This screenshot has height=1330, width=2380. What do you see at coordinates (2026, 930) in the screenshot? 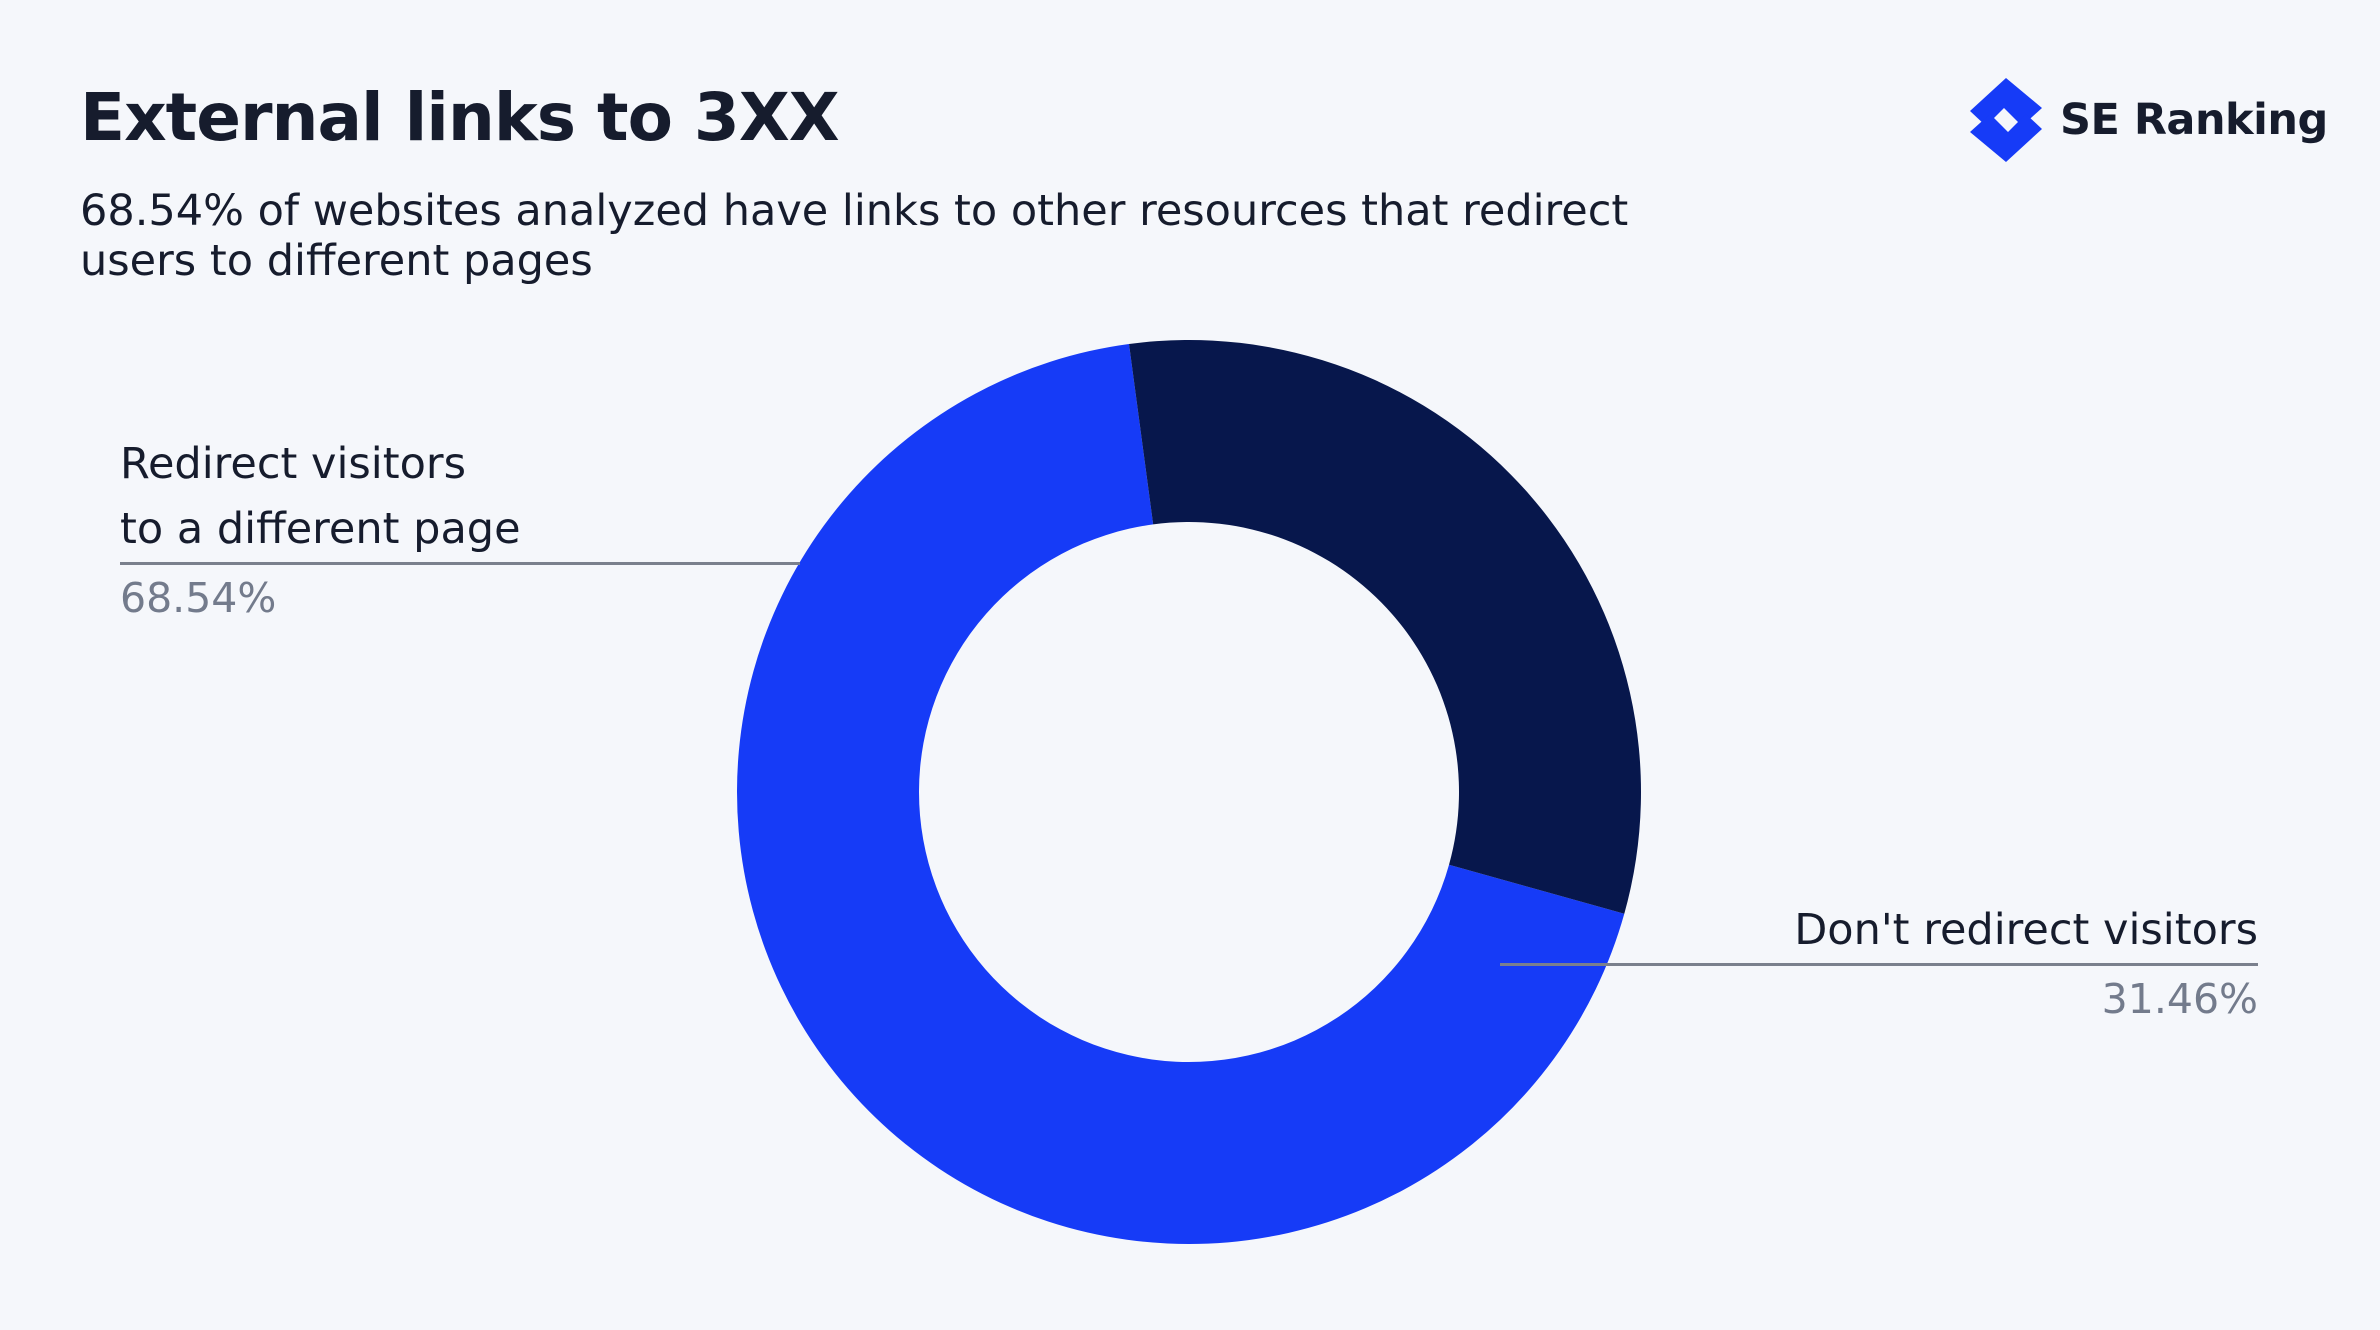
I see `label-no-redirect-name: Don't redirect visitors` at bounding box center [2026, 930].